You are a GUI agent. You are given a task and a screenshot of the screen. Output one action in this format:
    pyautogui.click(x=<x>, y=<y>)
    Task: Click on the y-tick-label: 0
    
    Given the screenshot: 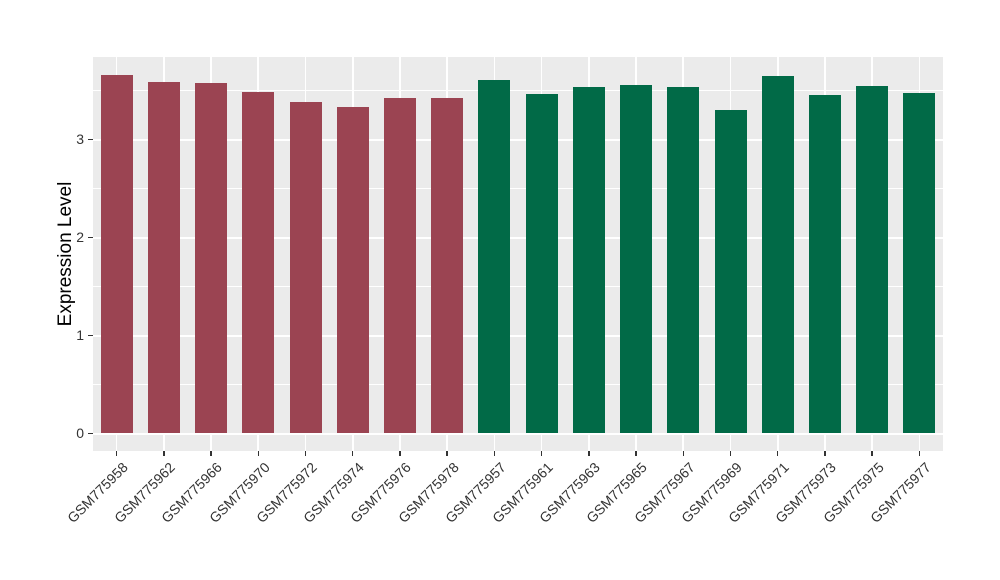 What is the action you would take?
    pyautogui.click(x=80, y=433)
    